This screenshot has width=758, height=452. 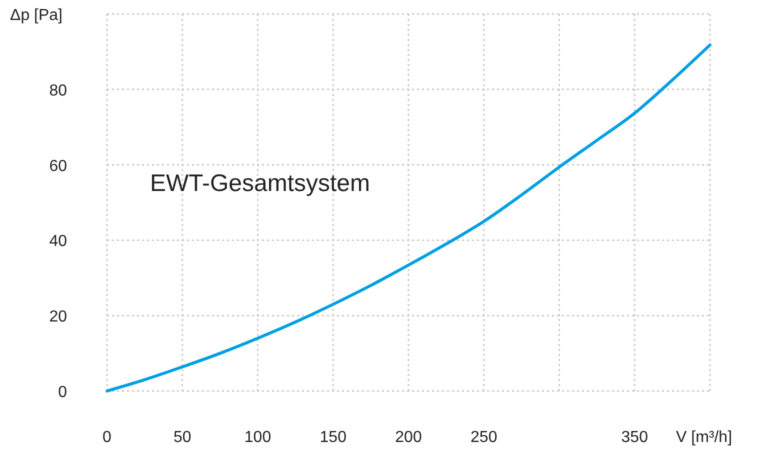 I want to click on x-axis-title: V [m³/h], so click(x=704, y=437).